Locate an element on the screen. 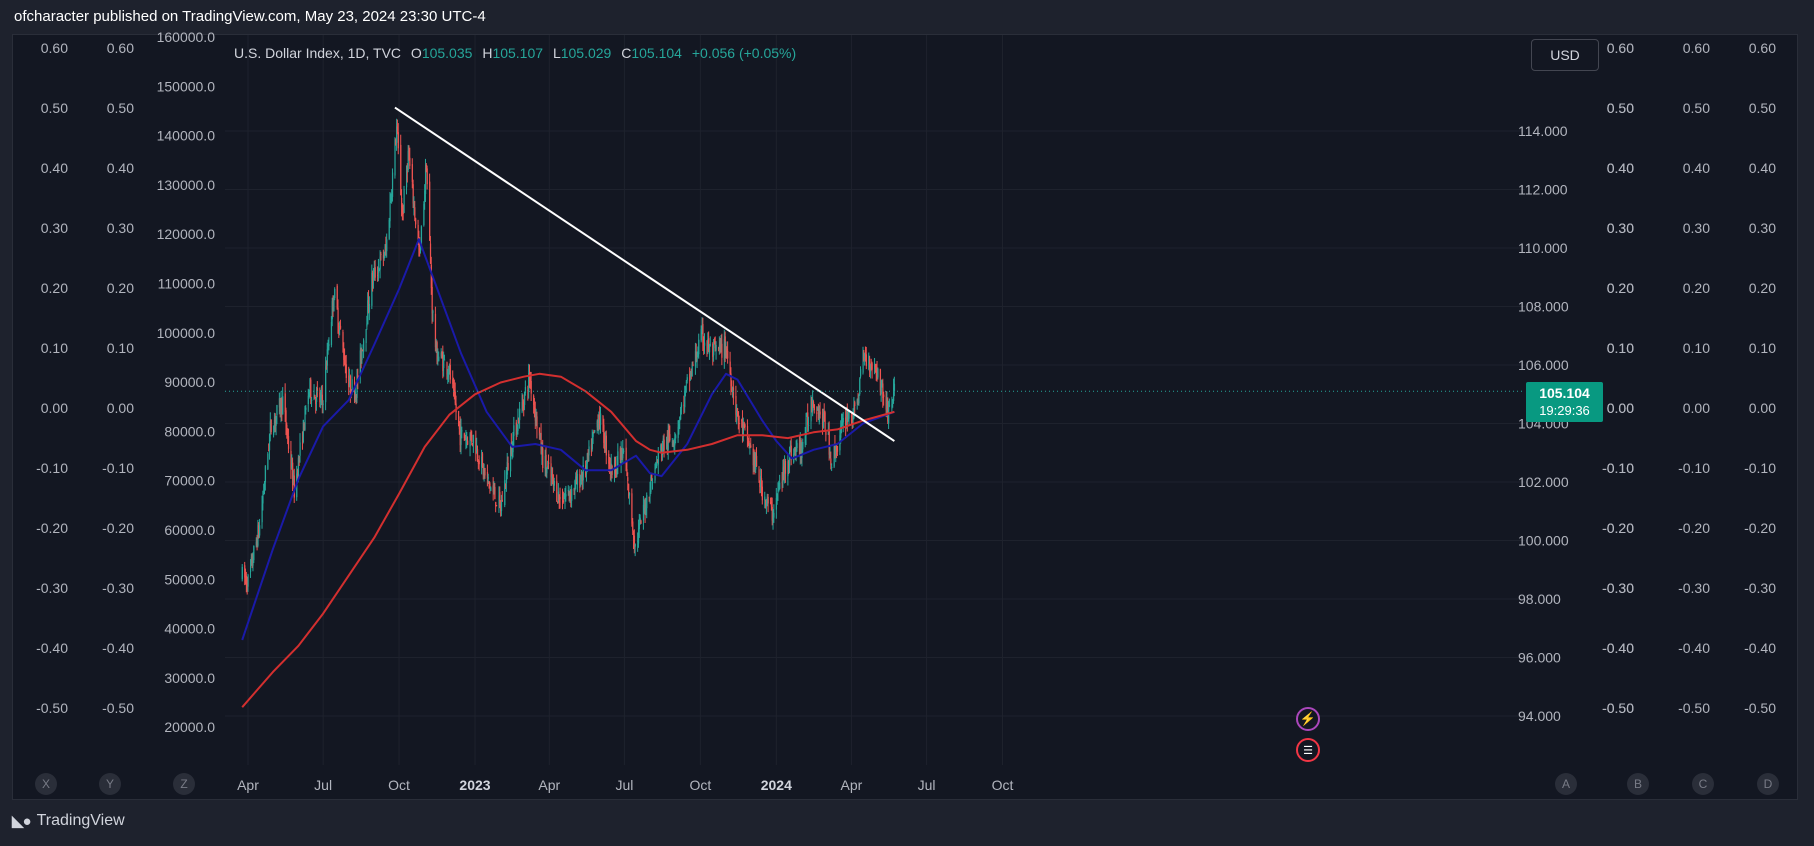 The image size is (1814, 846). badge-b: B is located at coordinates (1638, 784).